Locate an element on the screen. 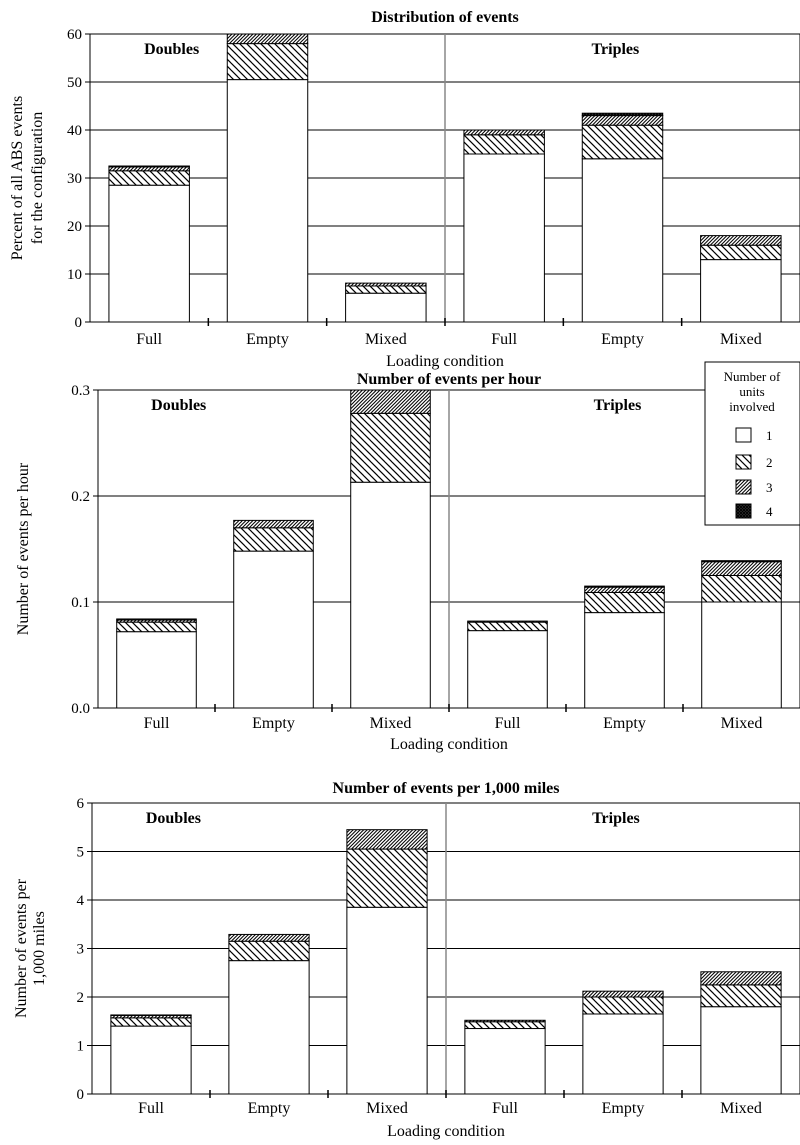 This screenshot has height=1145, width=800. y-axis-label: Percent of all ABS events is located at coordinates (17, 178).